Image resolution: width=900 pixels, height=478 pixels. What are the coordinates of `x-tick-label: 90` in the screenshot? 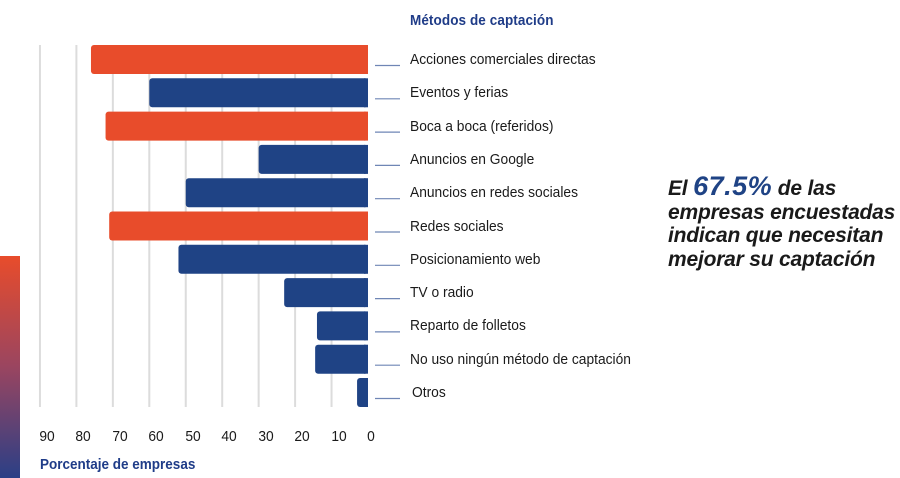 It's located at (47, 436).